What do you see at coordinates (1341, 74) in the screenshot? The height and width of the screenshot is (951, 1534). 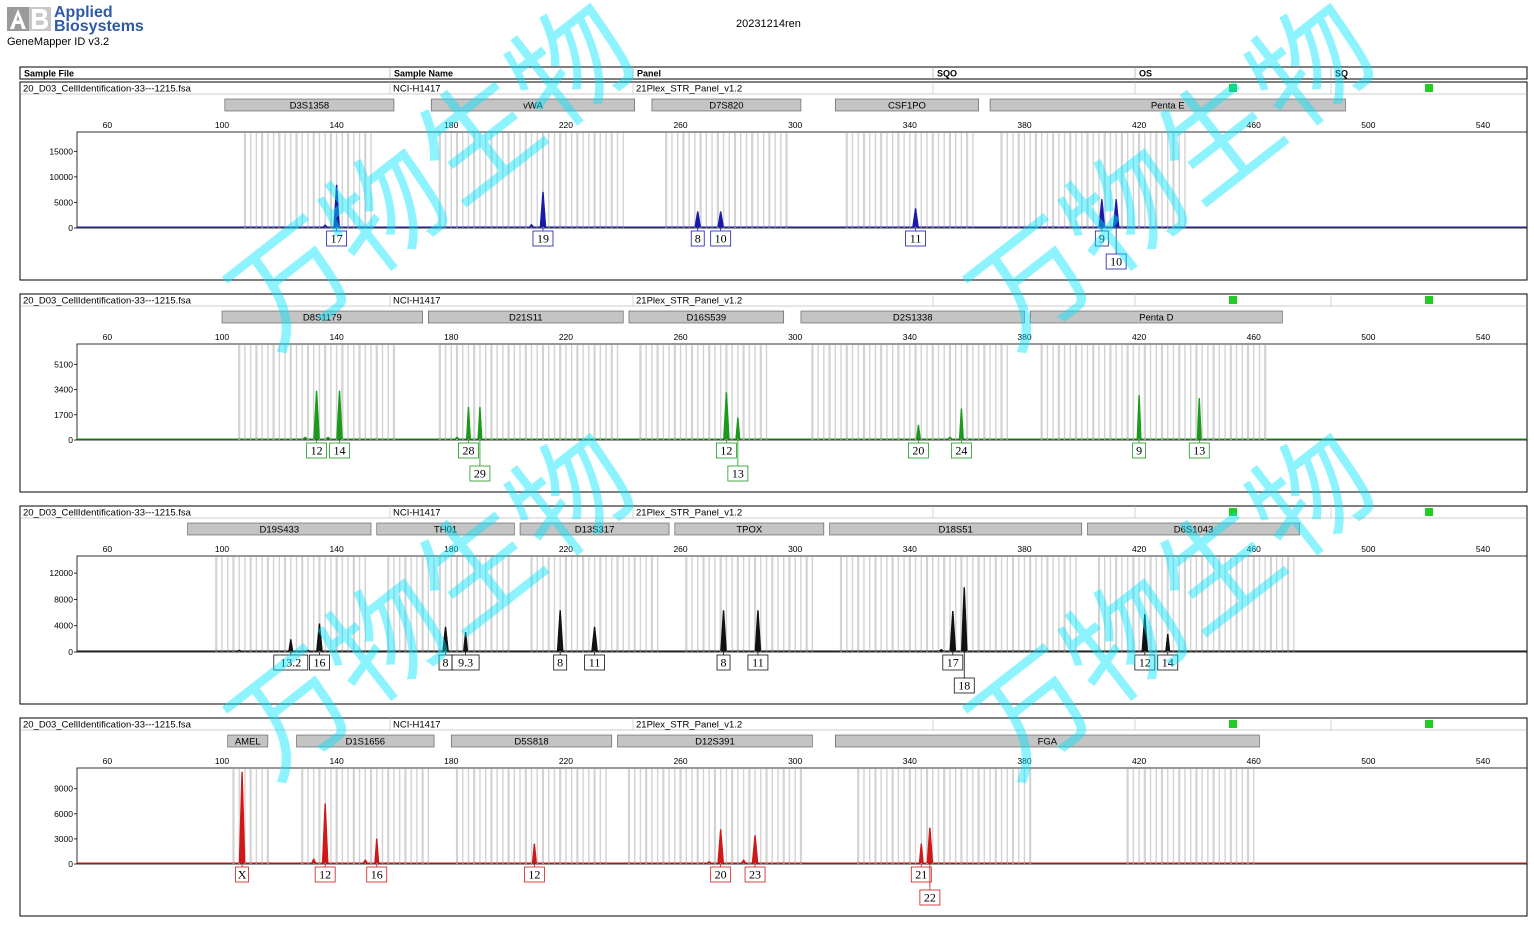 I see `column-header-5: SQ` at bounding box center [1341, 74].